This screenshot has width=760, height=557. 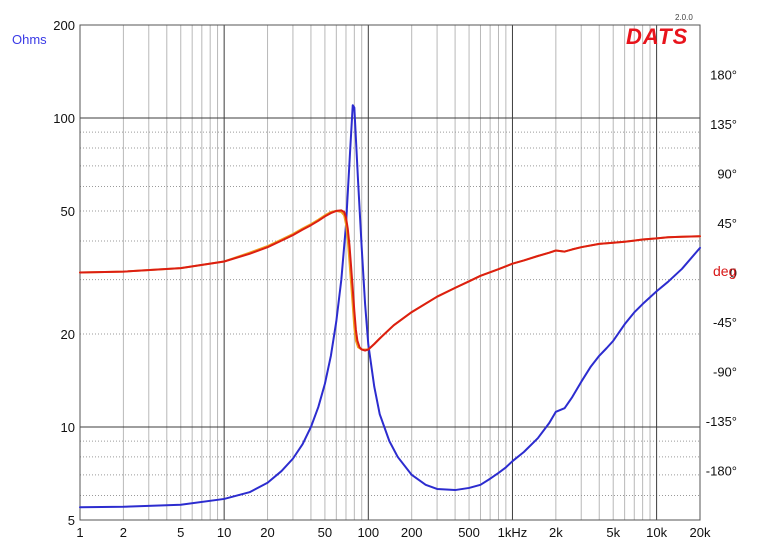 I want to click on right-y-tick-label: 0, so click(x=733, y=273).